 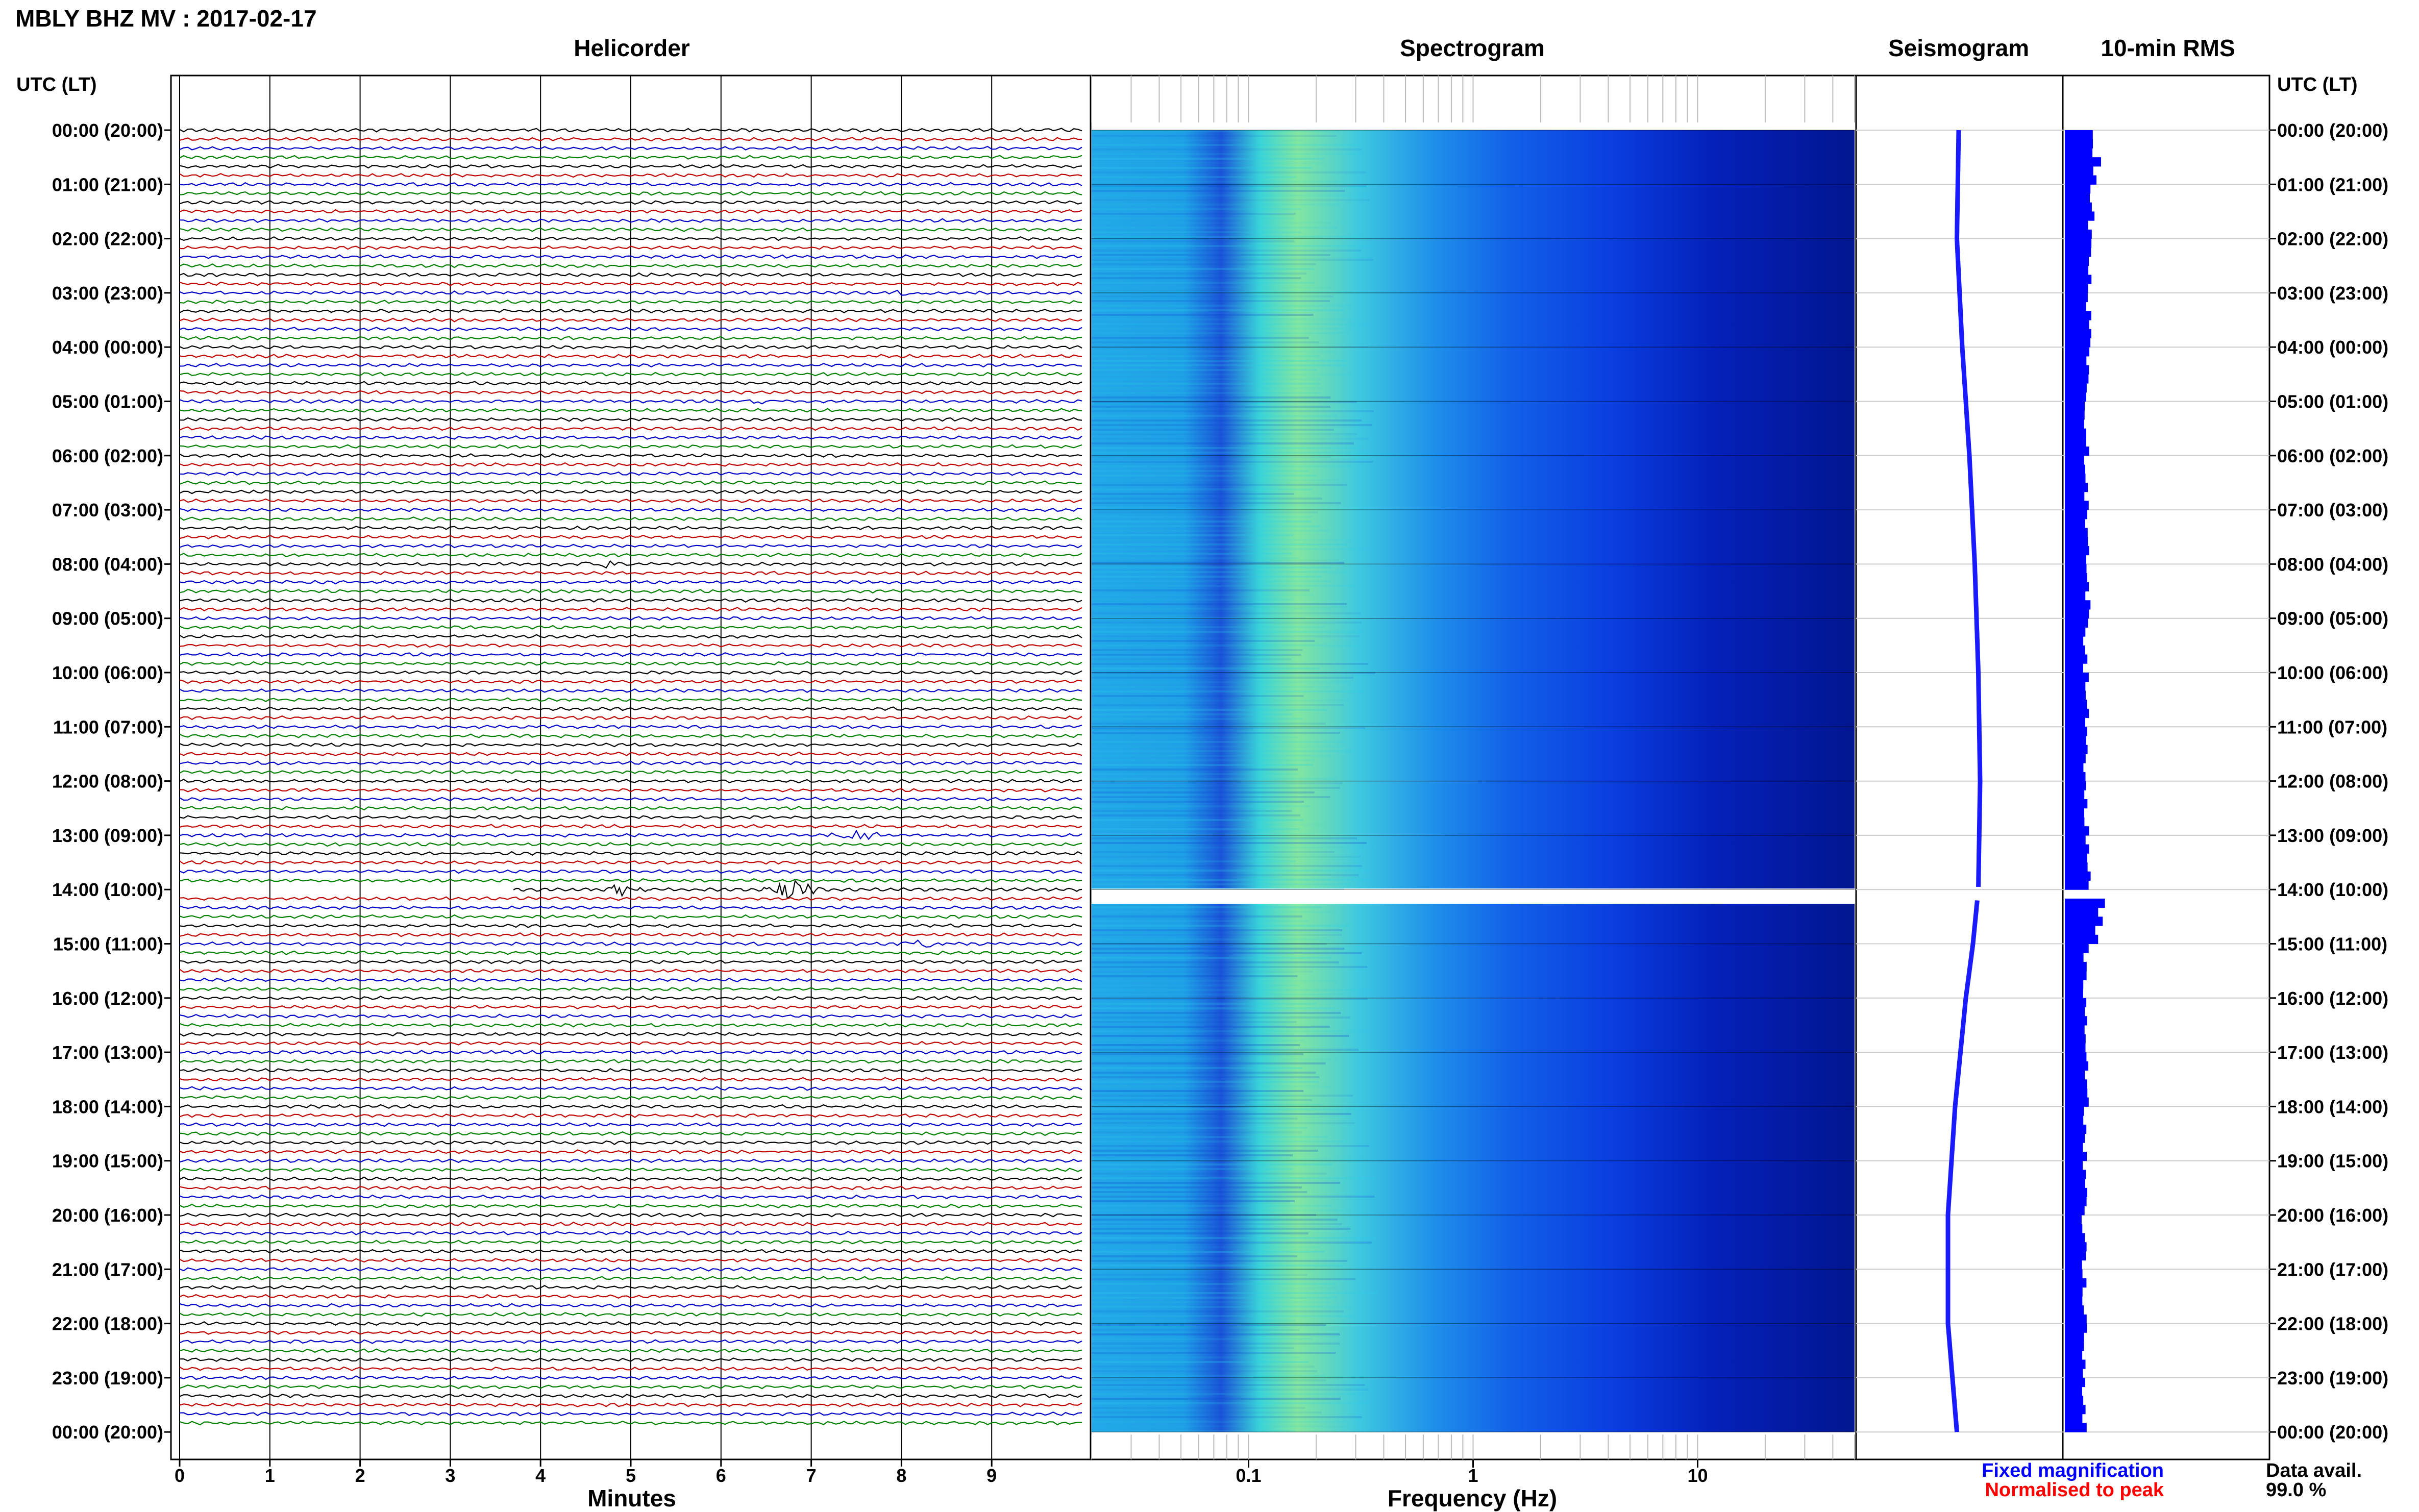 What do you see at coordinates (1473, 1475) in the screenshot?
I see `spectrogram-x-tick-label: 1` at bounding box center [1473, 1475].